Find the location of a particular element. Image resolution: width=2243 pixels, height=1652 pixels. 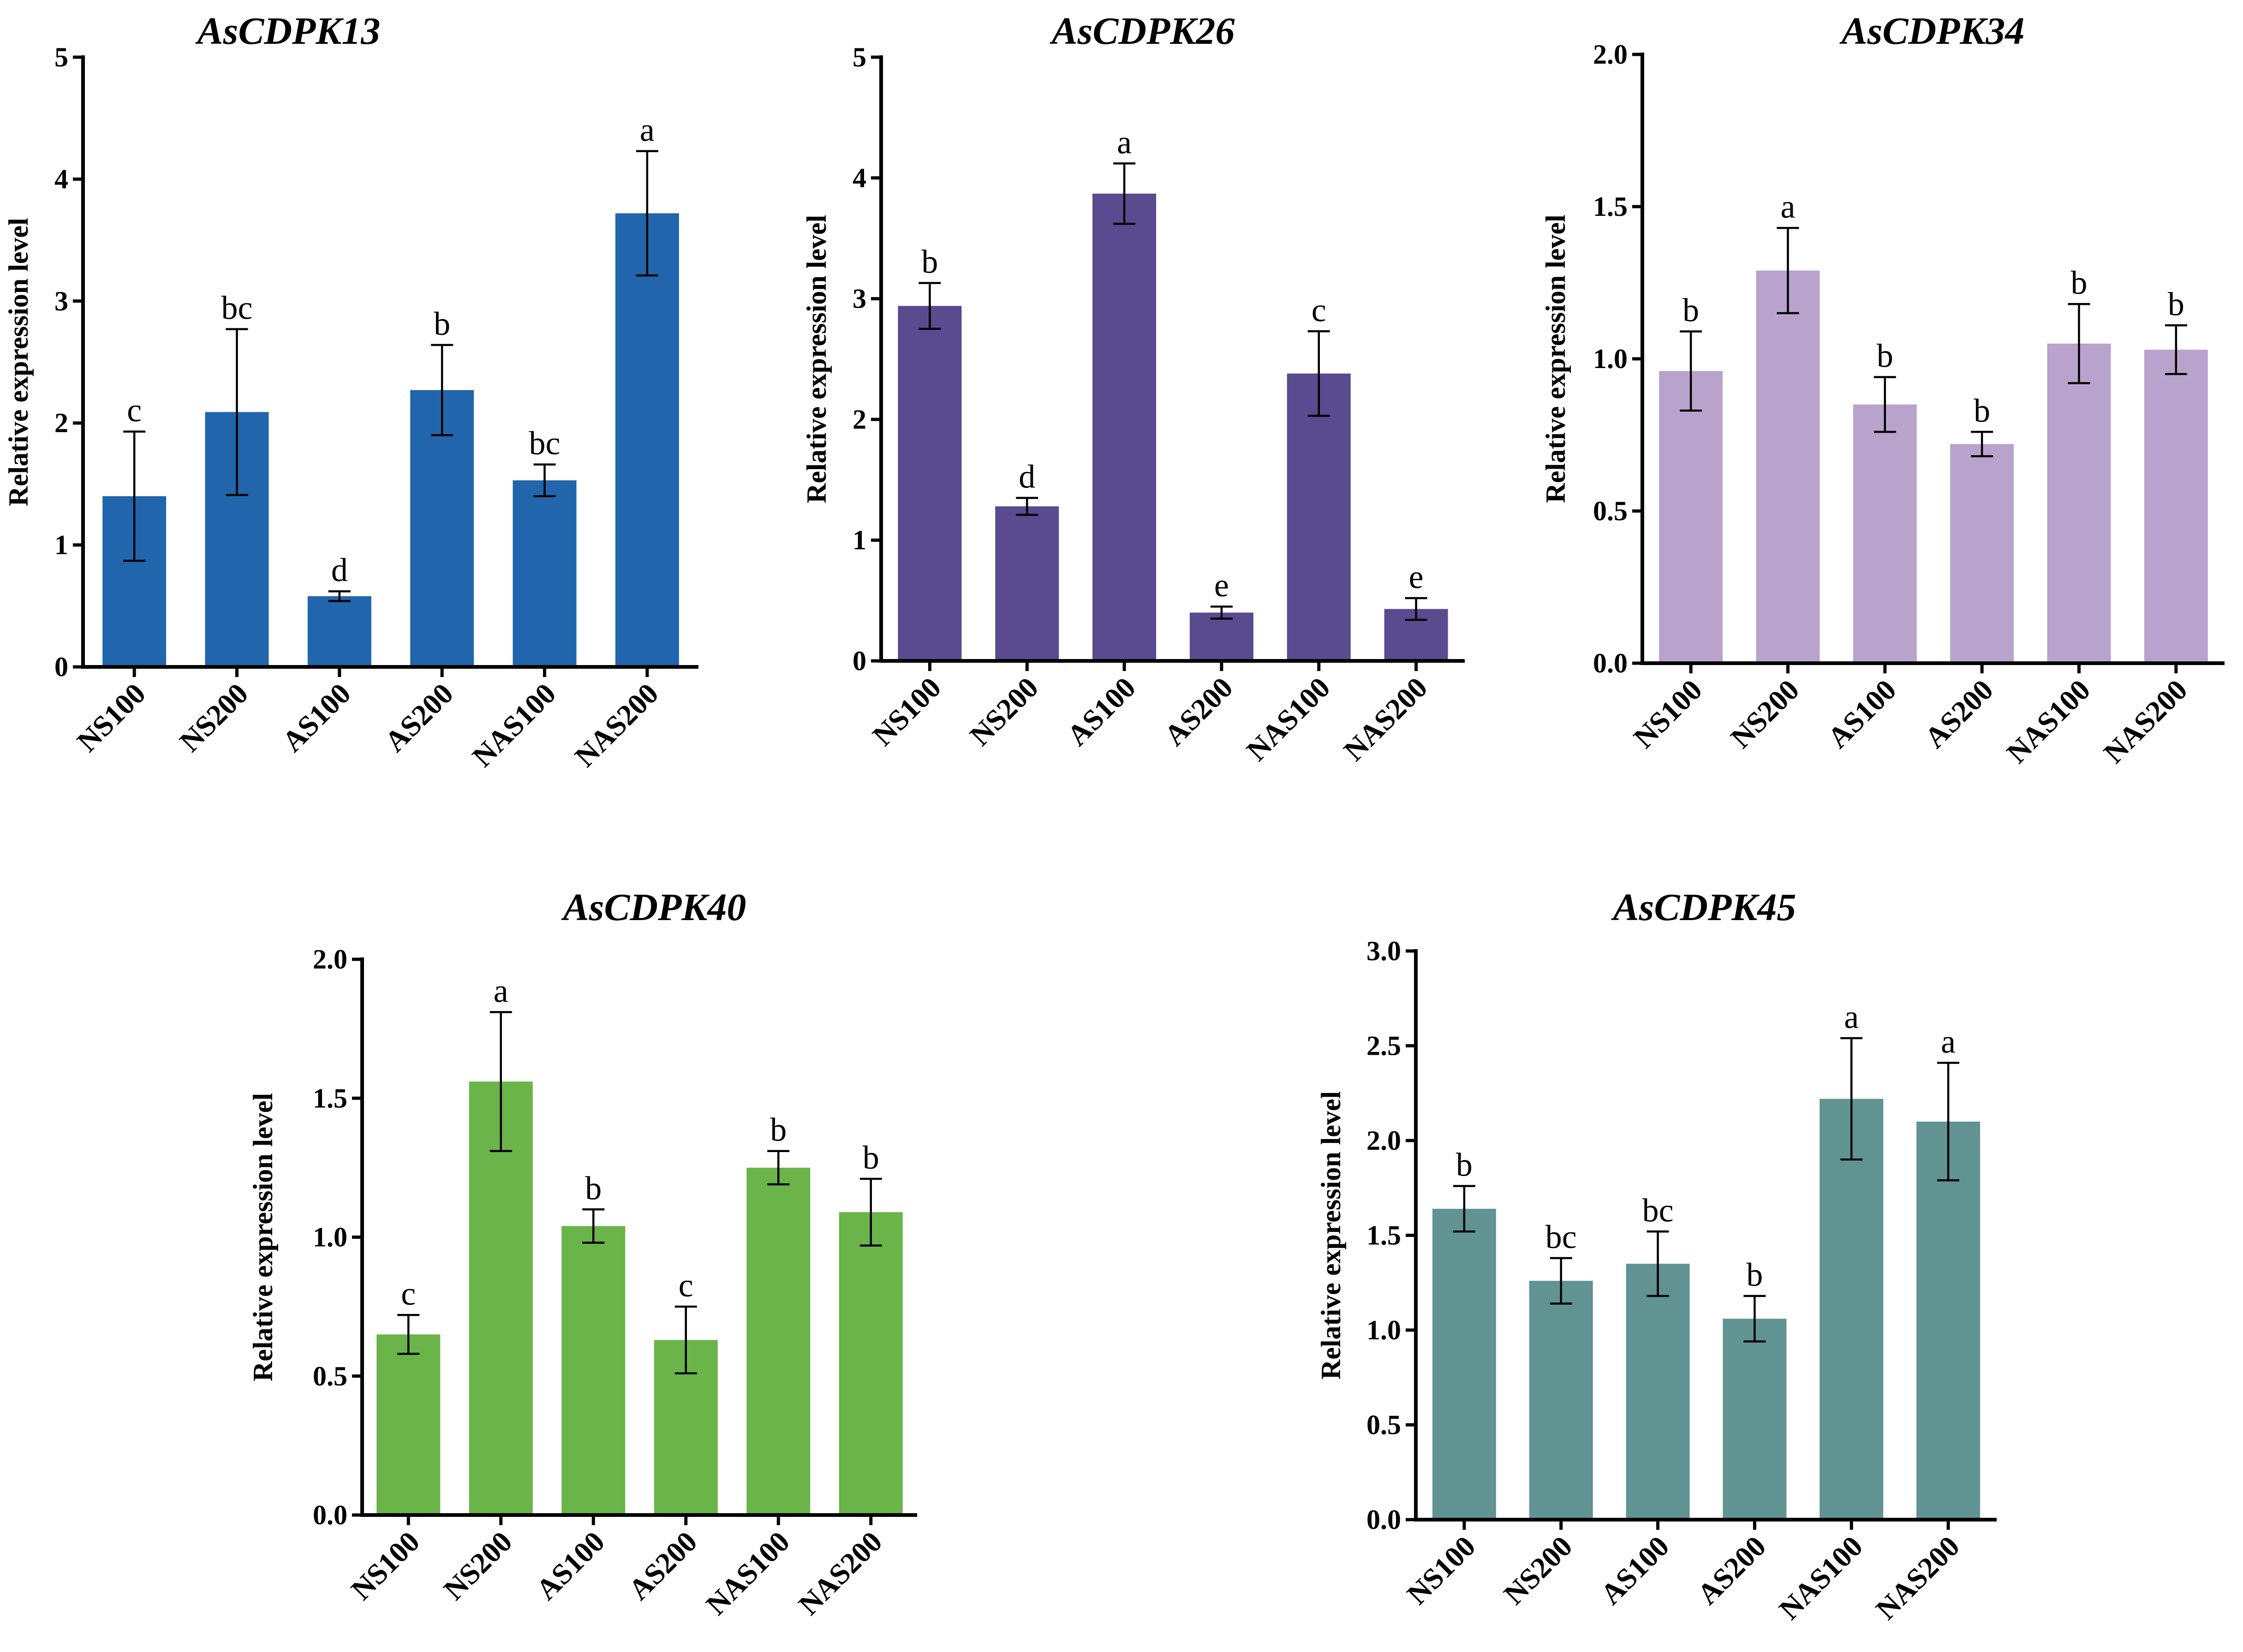

y-tick-label: 0.5 is located at coordinates (1384, 1425).